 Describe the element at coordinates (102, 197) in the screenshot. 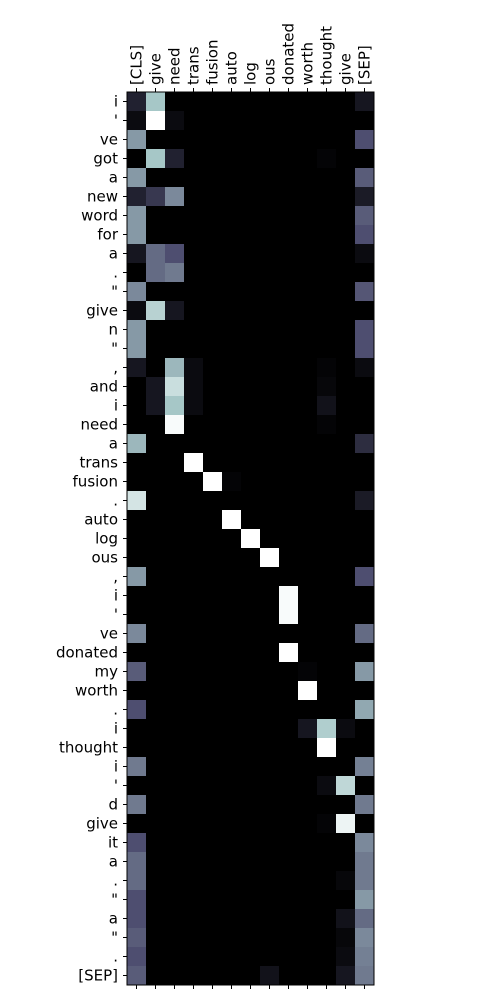

I see `y-tick-label: new` at that location.